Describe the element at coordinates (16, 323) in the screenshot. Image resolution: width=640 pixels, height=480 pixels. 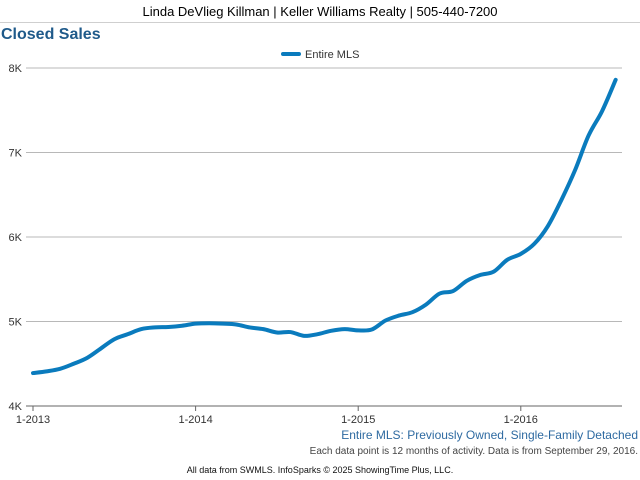
I see `y-tick-label: 5K` at that location.